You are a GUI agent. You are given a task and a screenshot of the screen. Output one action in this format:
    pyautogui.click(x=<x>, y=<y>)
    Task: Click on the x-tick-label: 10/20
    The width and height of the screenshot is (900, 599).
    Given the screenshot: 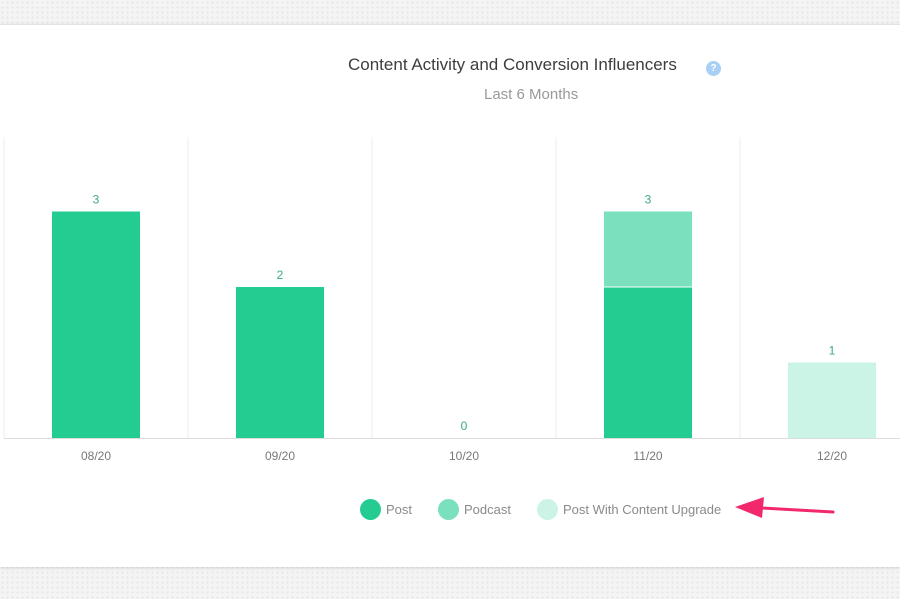 What is the action you would take?
    pyautogui.click(x=464, y=456)
    